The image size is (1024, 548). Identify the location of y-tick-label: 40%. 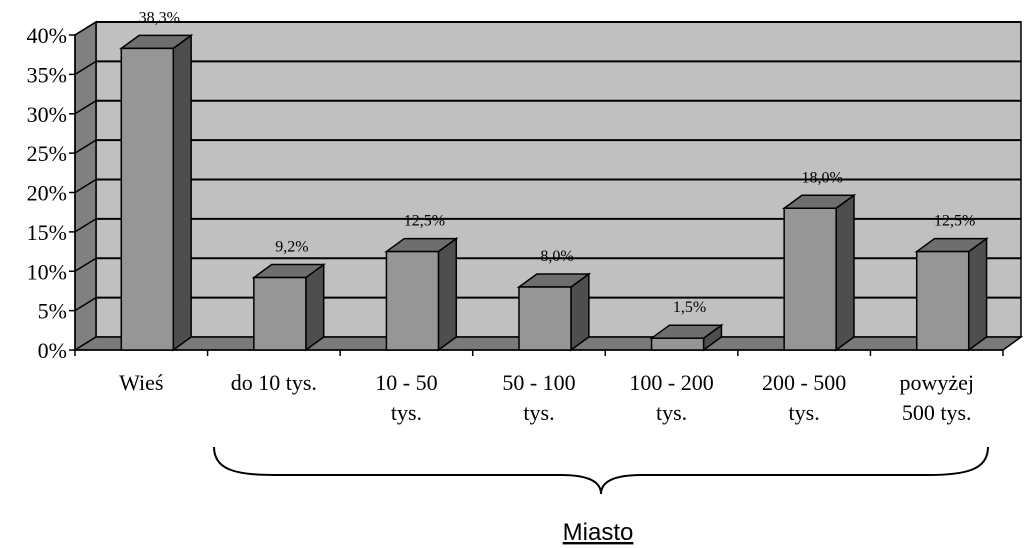
(47, 35).